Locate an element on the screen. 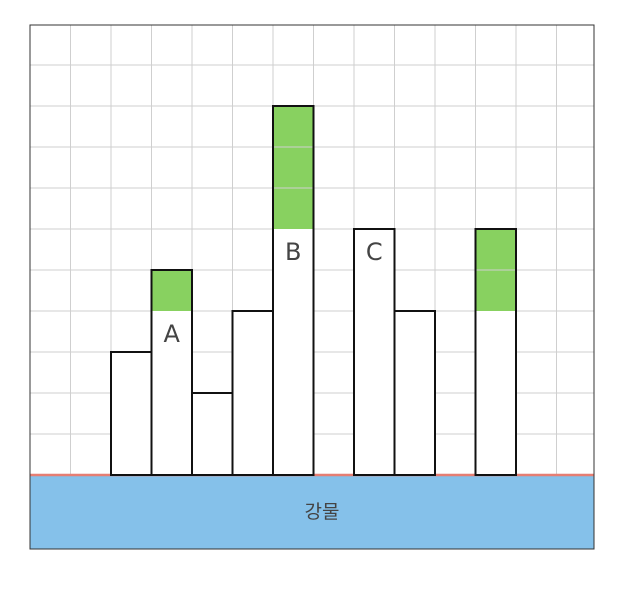 Image resolution: width=630 pixels, height=590 pixels. building: A is located at coordinates (171, 372).